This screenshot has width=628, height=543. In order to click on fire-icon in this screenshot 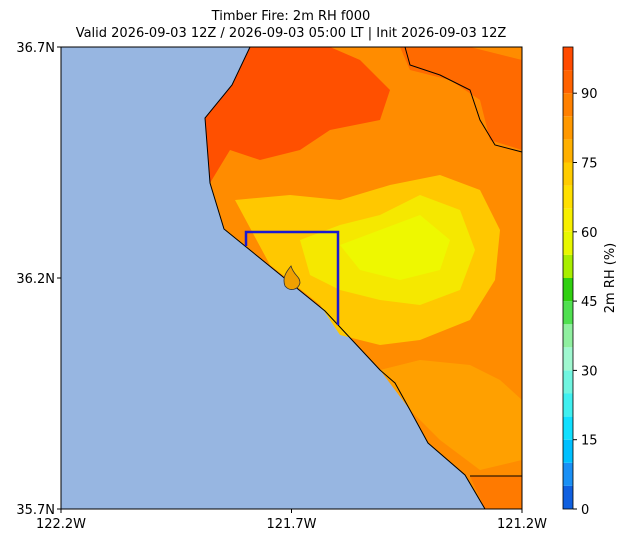, I will do `click(292, 277)`.